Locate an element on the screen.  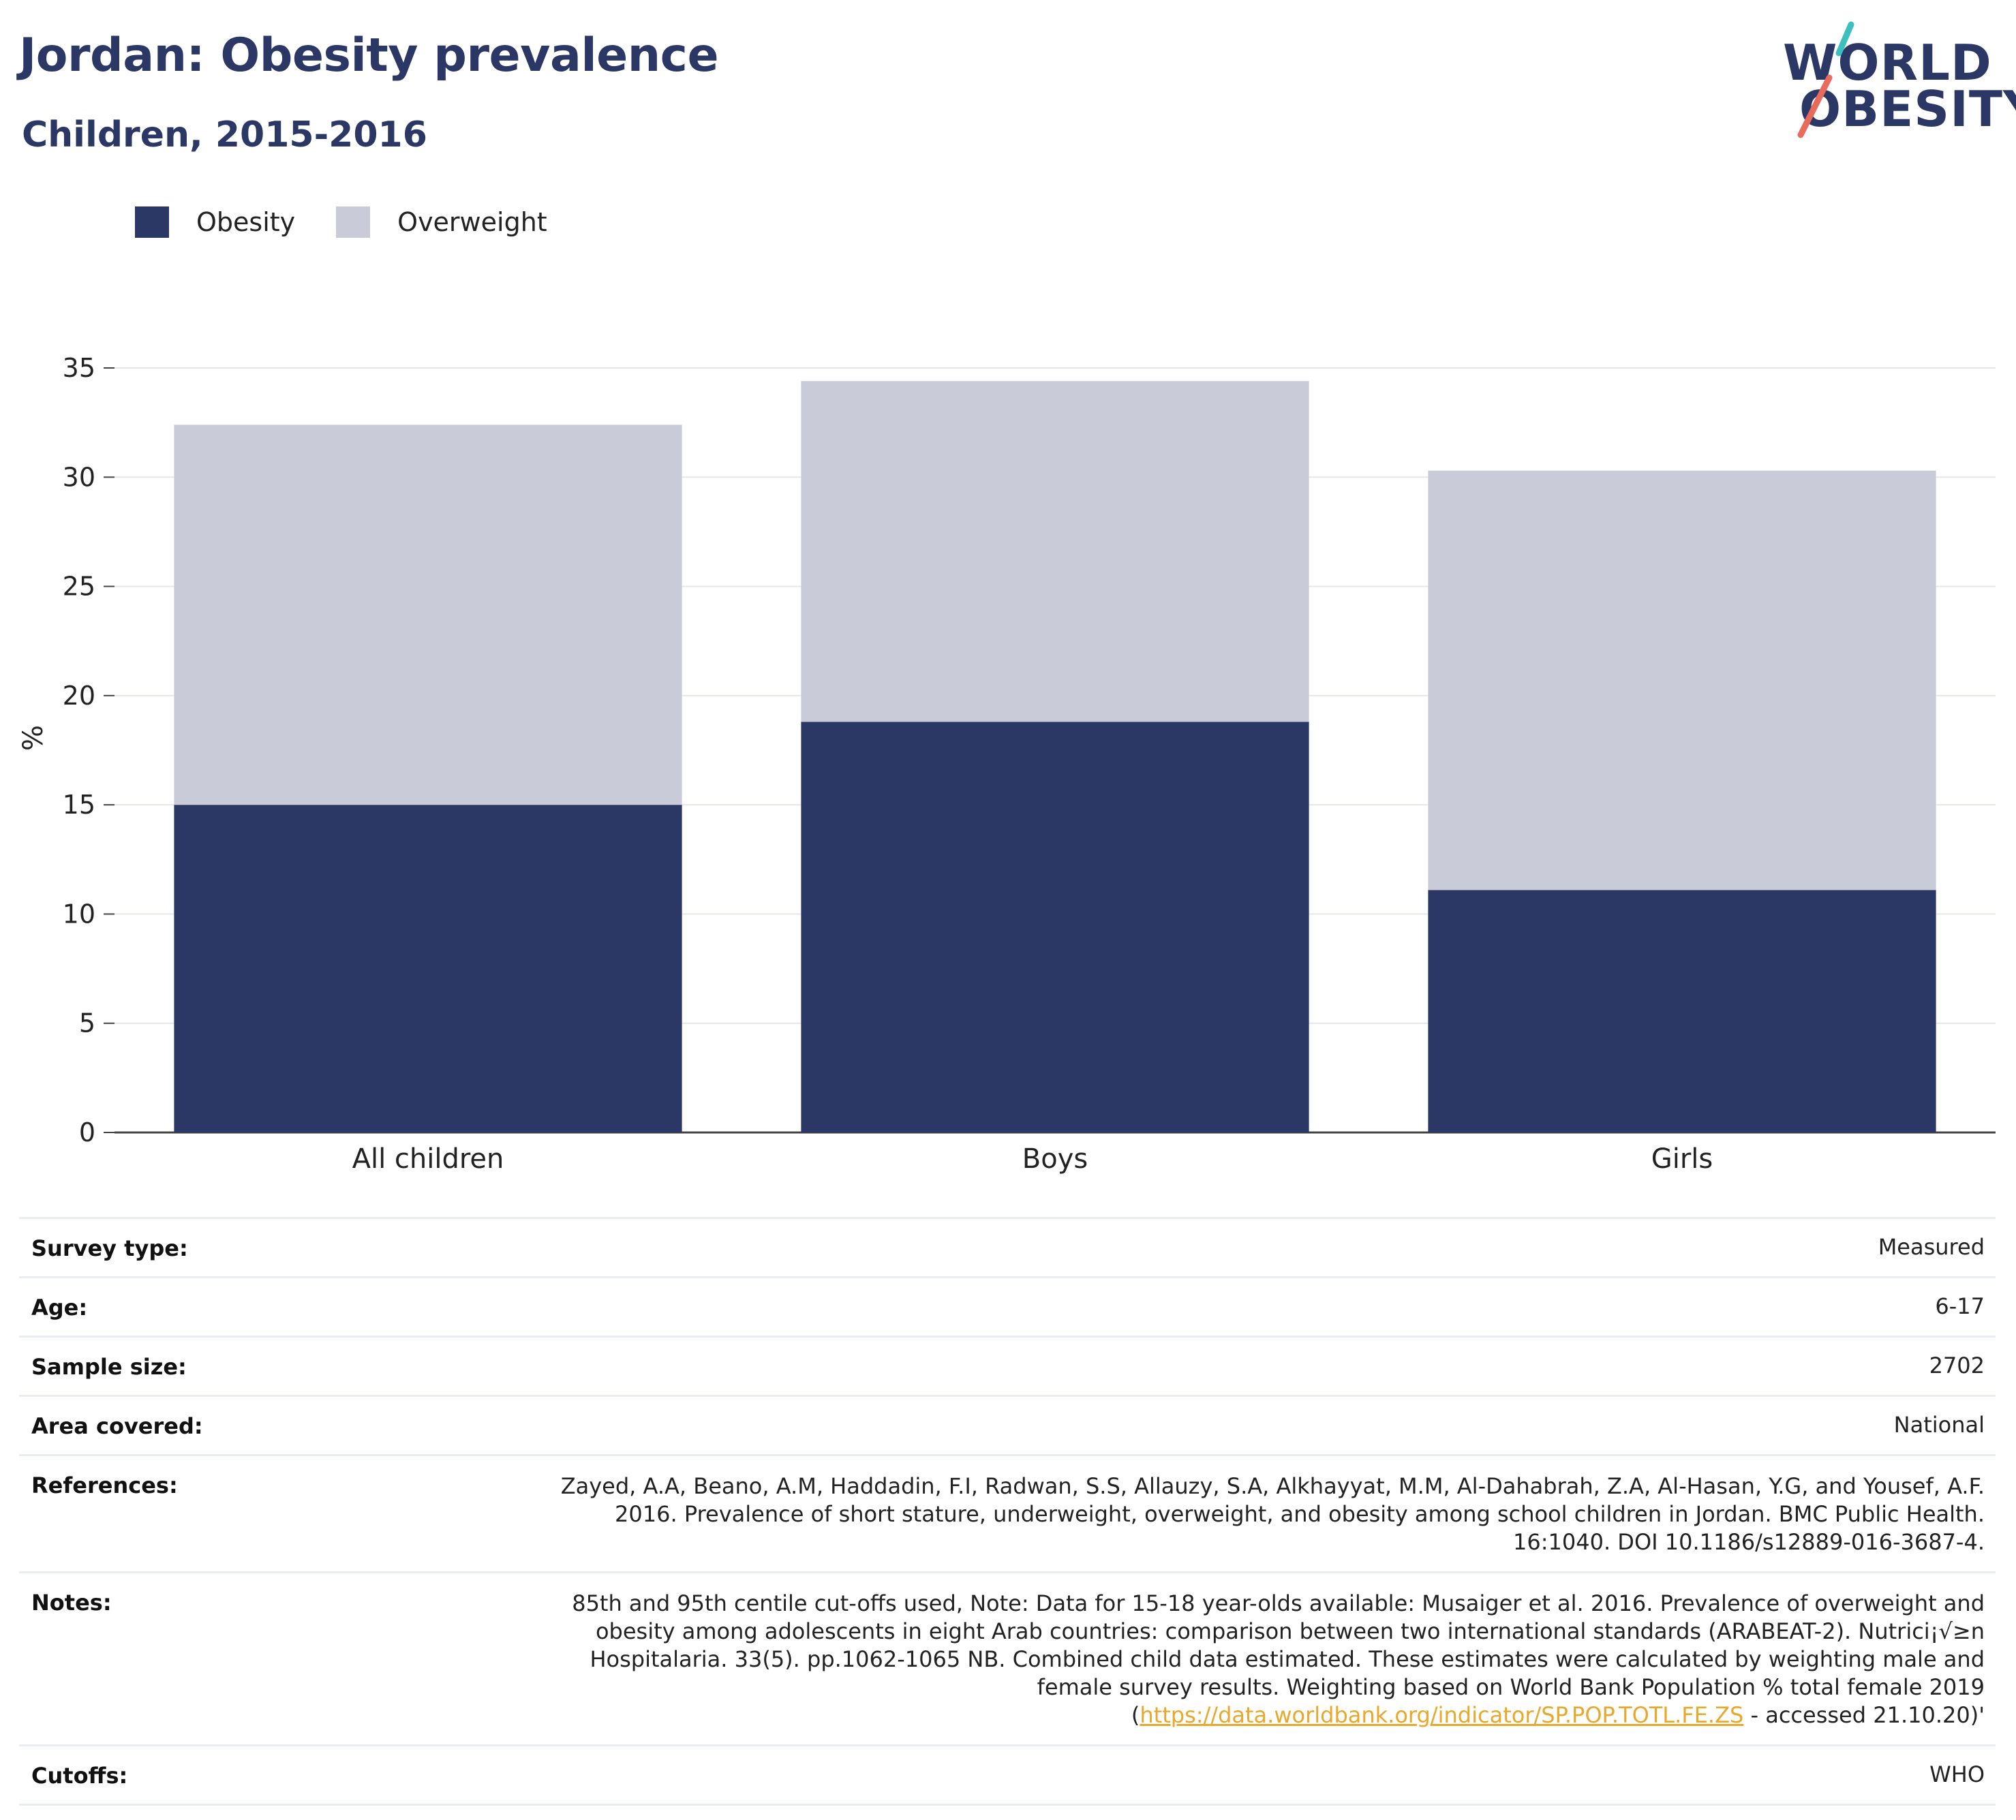
bar-obesity-all-children is located at coordinates (428, 968).